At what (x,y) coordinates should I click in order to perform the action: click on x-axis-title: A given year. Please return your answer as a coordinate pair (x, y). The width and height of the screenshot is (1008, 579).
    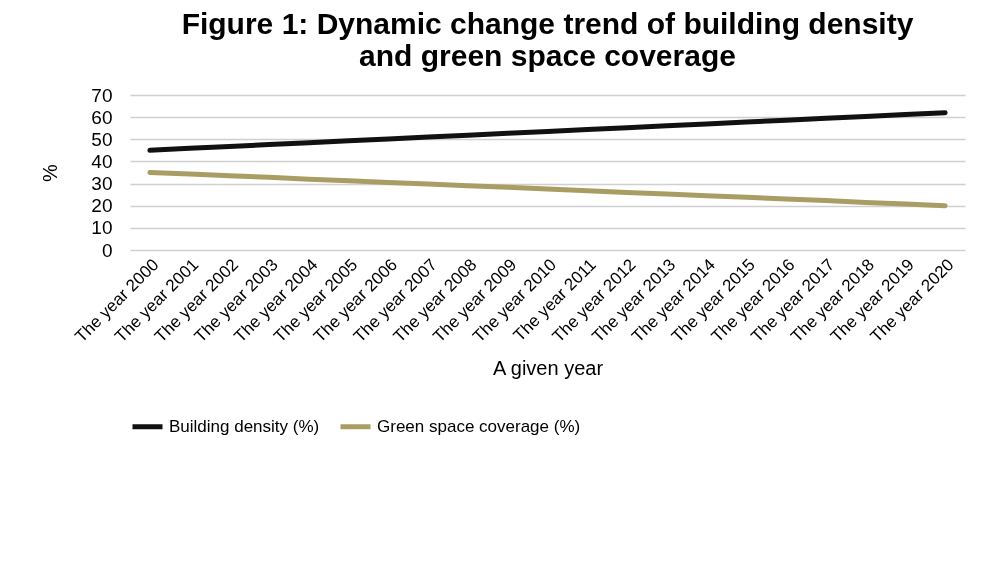
    Looking at the image, I should click on (548, 368).